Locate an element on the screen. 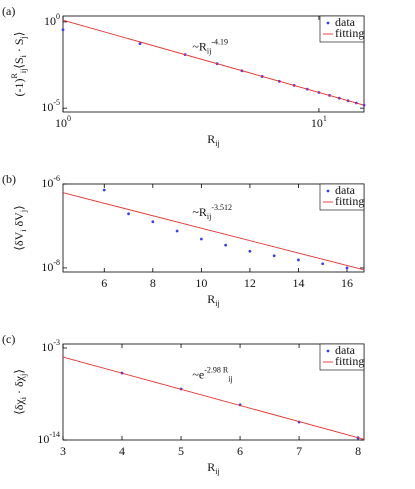 Image resolution: width=415 pixels, height=489 pixels. y-tick-label: 10⁻⁸ is located at coordinates (50, 265).